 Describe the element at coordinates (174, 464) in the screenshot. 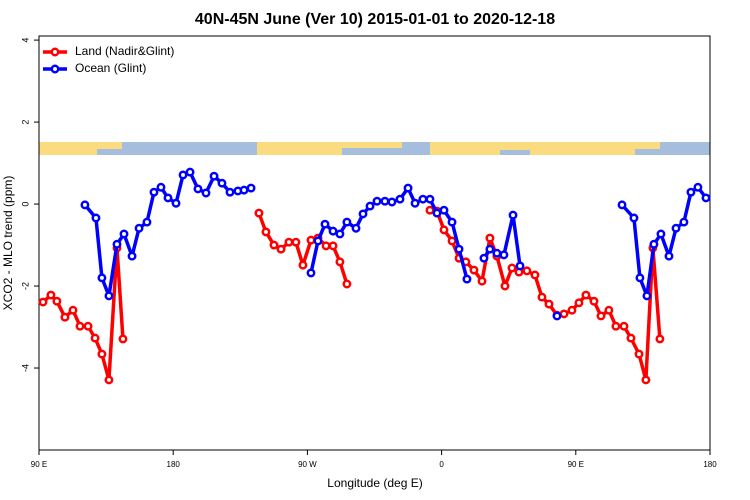

I see `x-tick-label: 180` at that location.